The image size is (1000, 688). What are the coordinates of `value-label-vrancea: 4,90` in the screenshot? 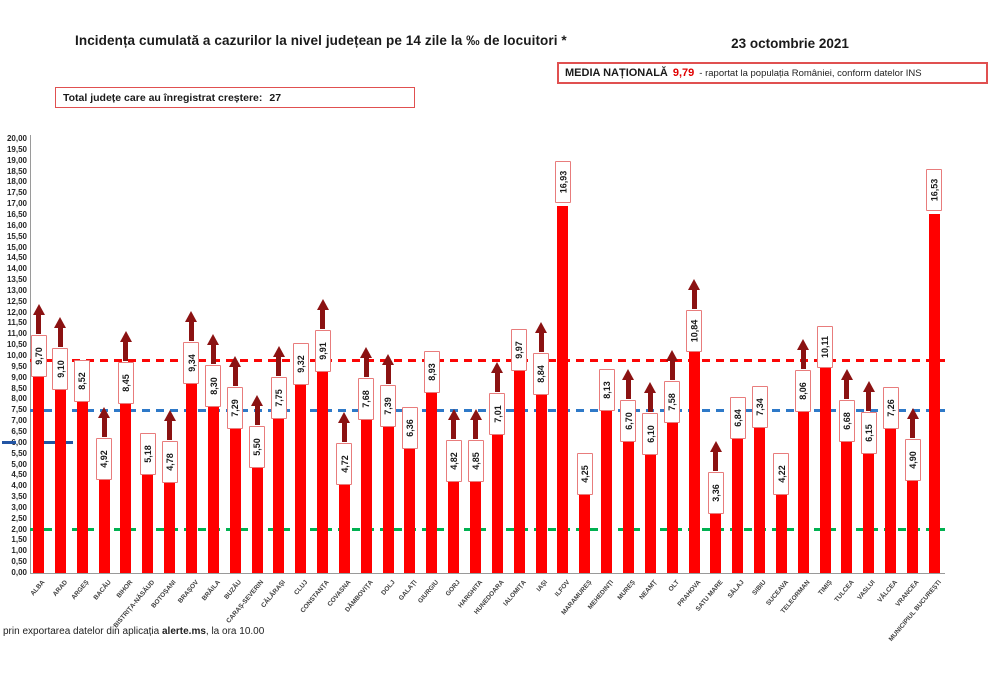 It's located at (912, 459).